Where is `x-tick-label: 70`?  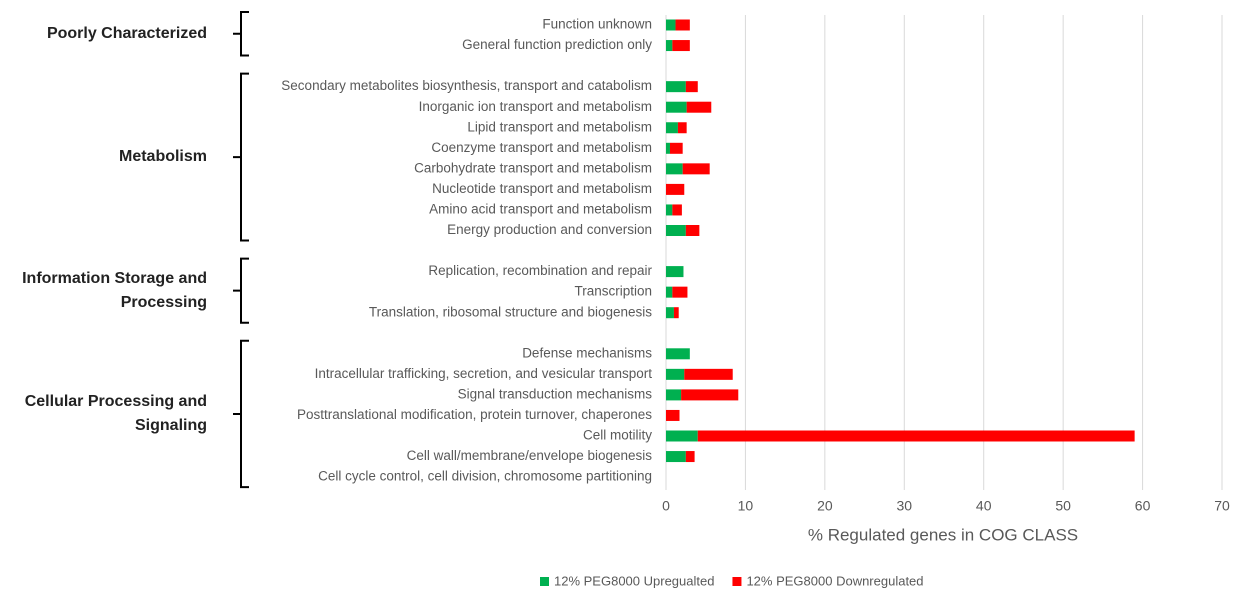
x-tick-label: 70 is located at coordinates (1222, 506).